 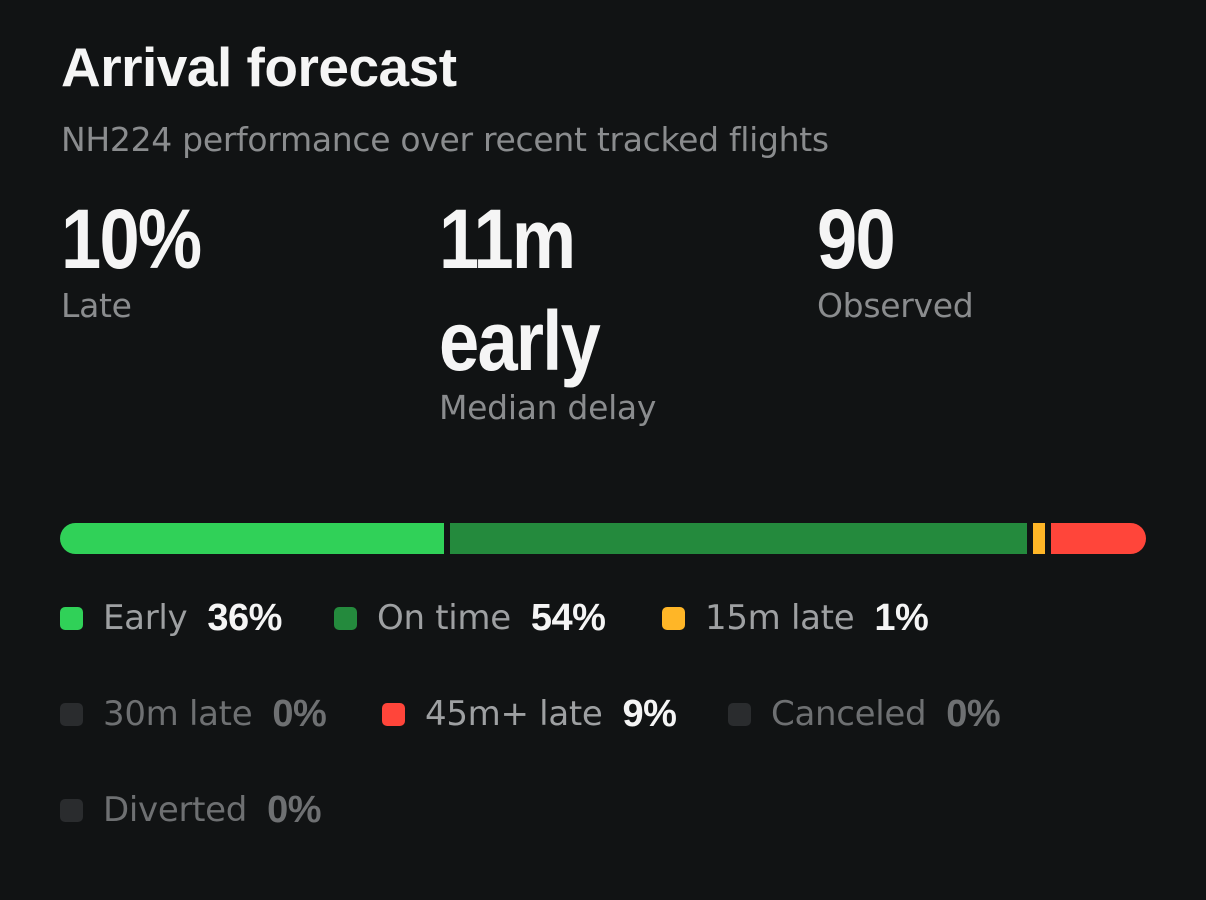 I want to click on stat-observed: 90 Observed, so click(x=982, y=257).